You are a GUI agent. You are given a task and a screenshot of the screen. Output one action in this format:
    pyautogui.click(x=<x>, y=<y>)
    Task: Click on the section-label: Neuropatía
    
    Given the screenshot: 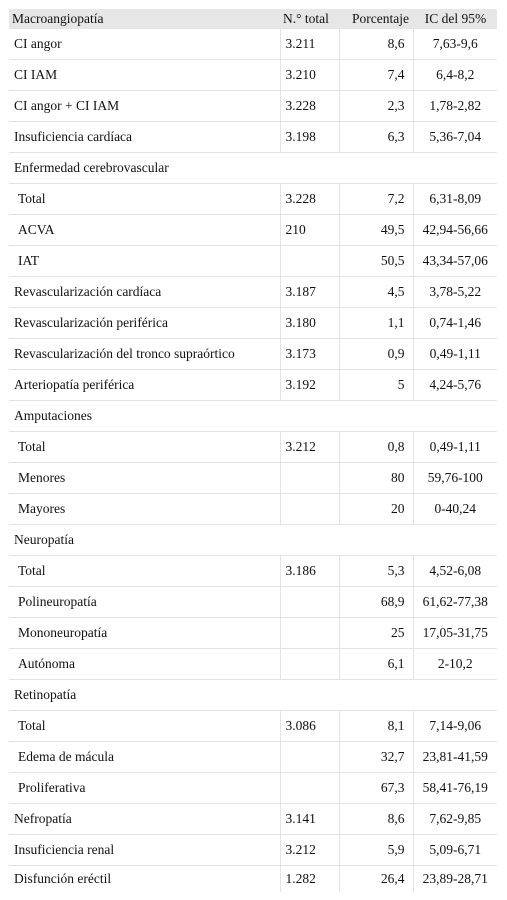 What is the action you would take?
    pyautogui.click(x=144, y=540)
    